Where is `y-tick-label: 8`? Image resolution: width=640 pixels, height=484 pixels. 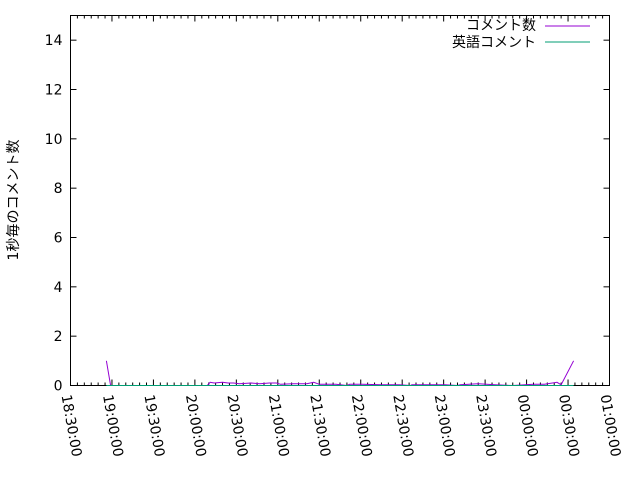
y-tick-label: 8 is located at coordinates (58, 189).